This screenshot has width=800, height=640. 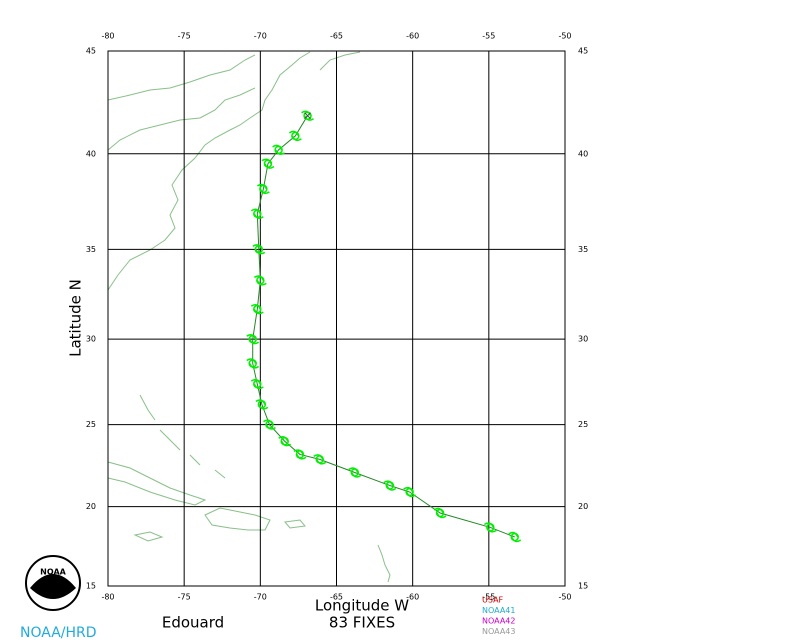 I want to click on logo-caption: NOAA/HRD, so click(x=58, y=632).